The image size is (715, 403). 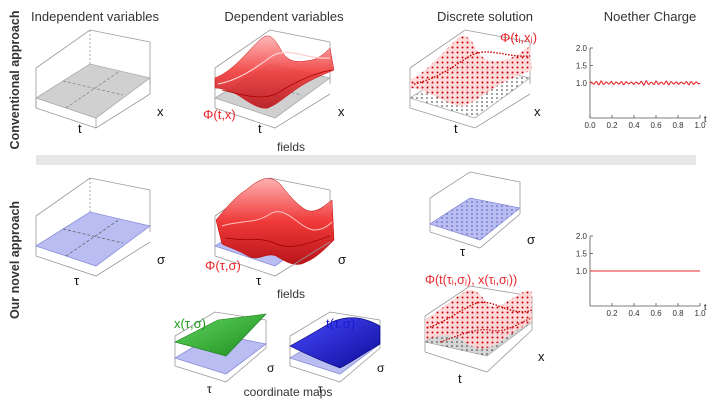 I want to click on plot-independent-tau-sigma: τ σ, so click(x=100, y=232).